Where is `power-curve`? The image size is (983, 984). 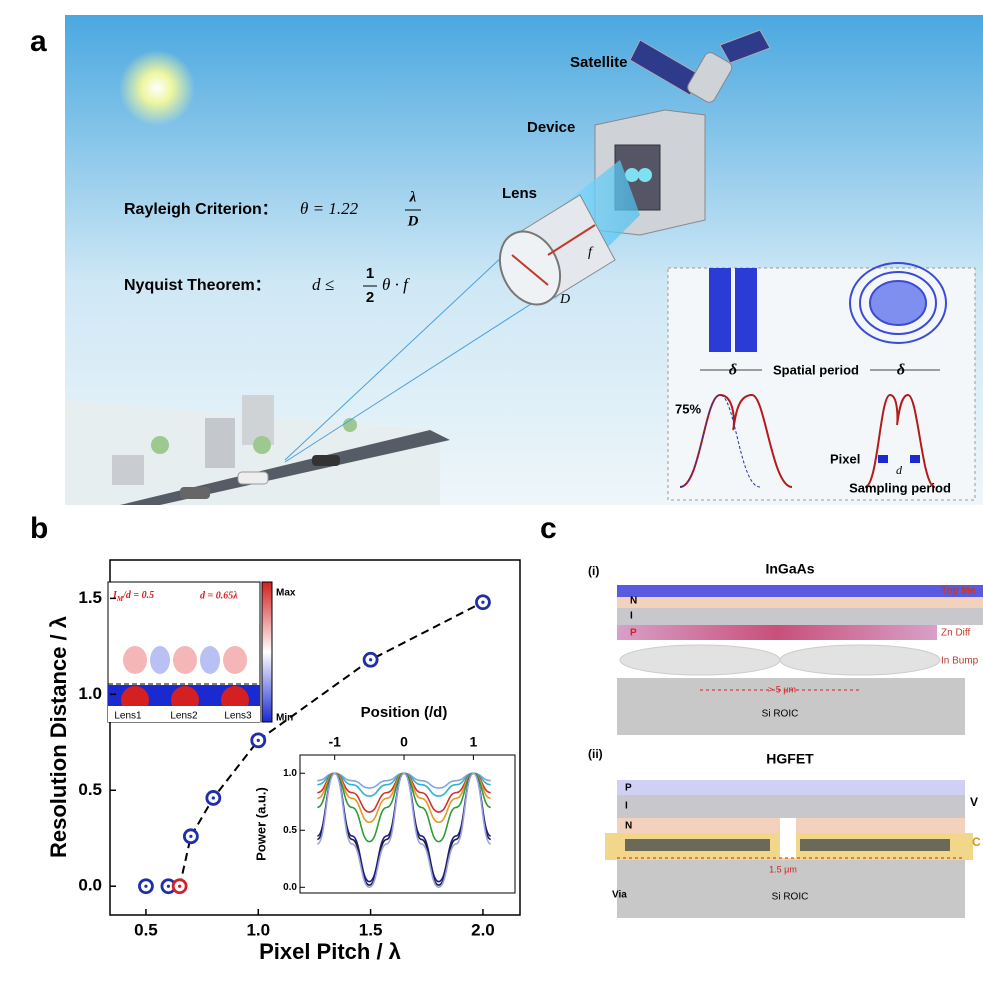
power-curve is located at coordinates (404, 830).